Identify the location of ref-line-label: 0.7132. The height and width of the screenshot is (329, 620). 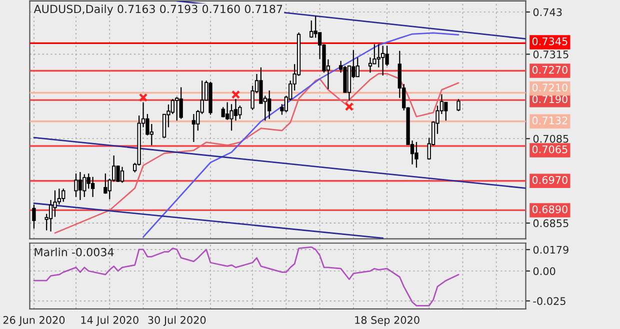
(550, 120).